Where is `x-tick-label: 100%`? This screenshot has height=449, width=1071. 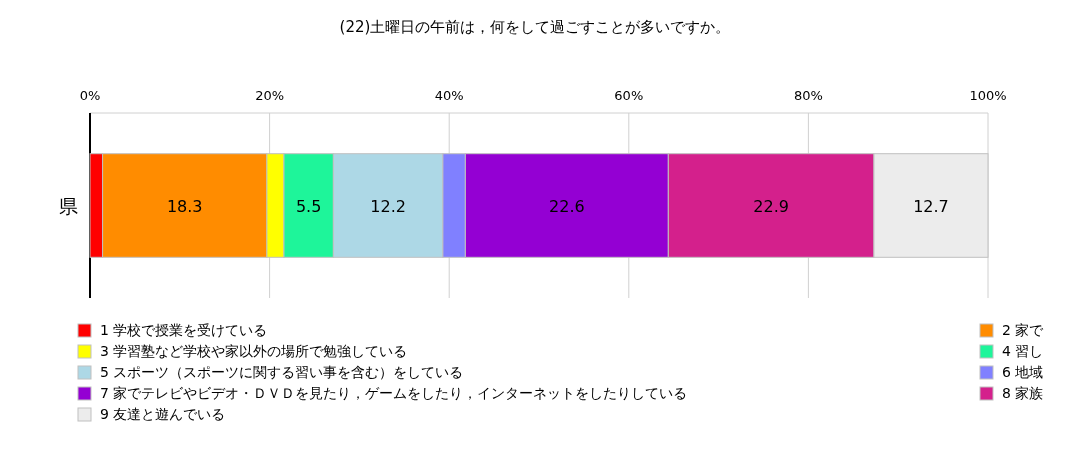
x-tick-label: 100% is located at coordinates (988, 95).